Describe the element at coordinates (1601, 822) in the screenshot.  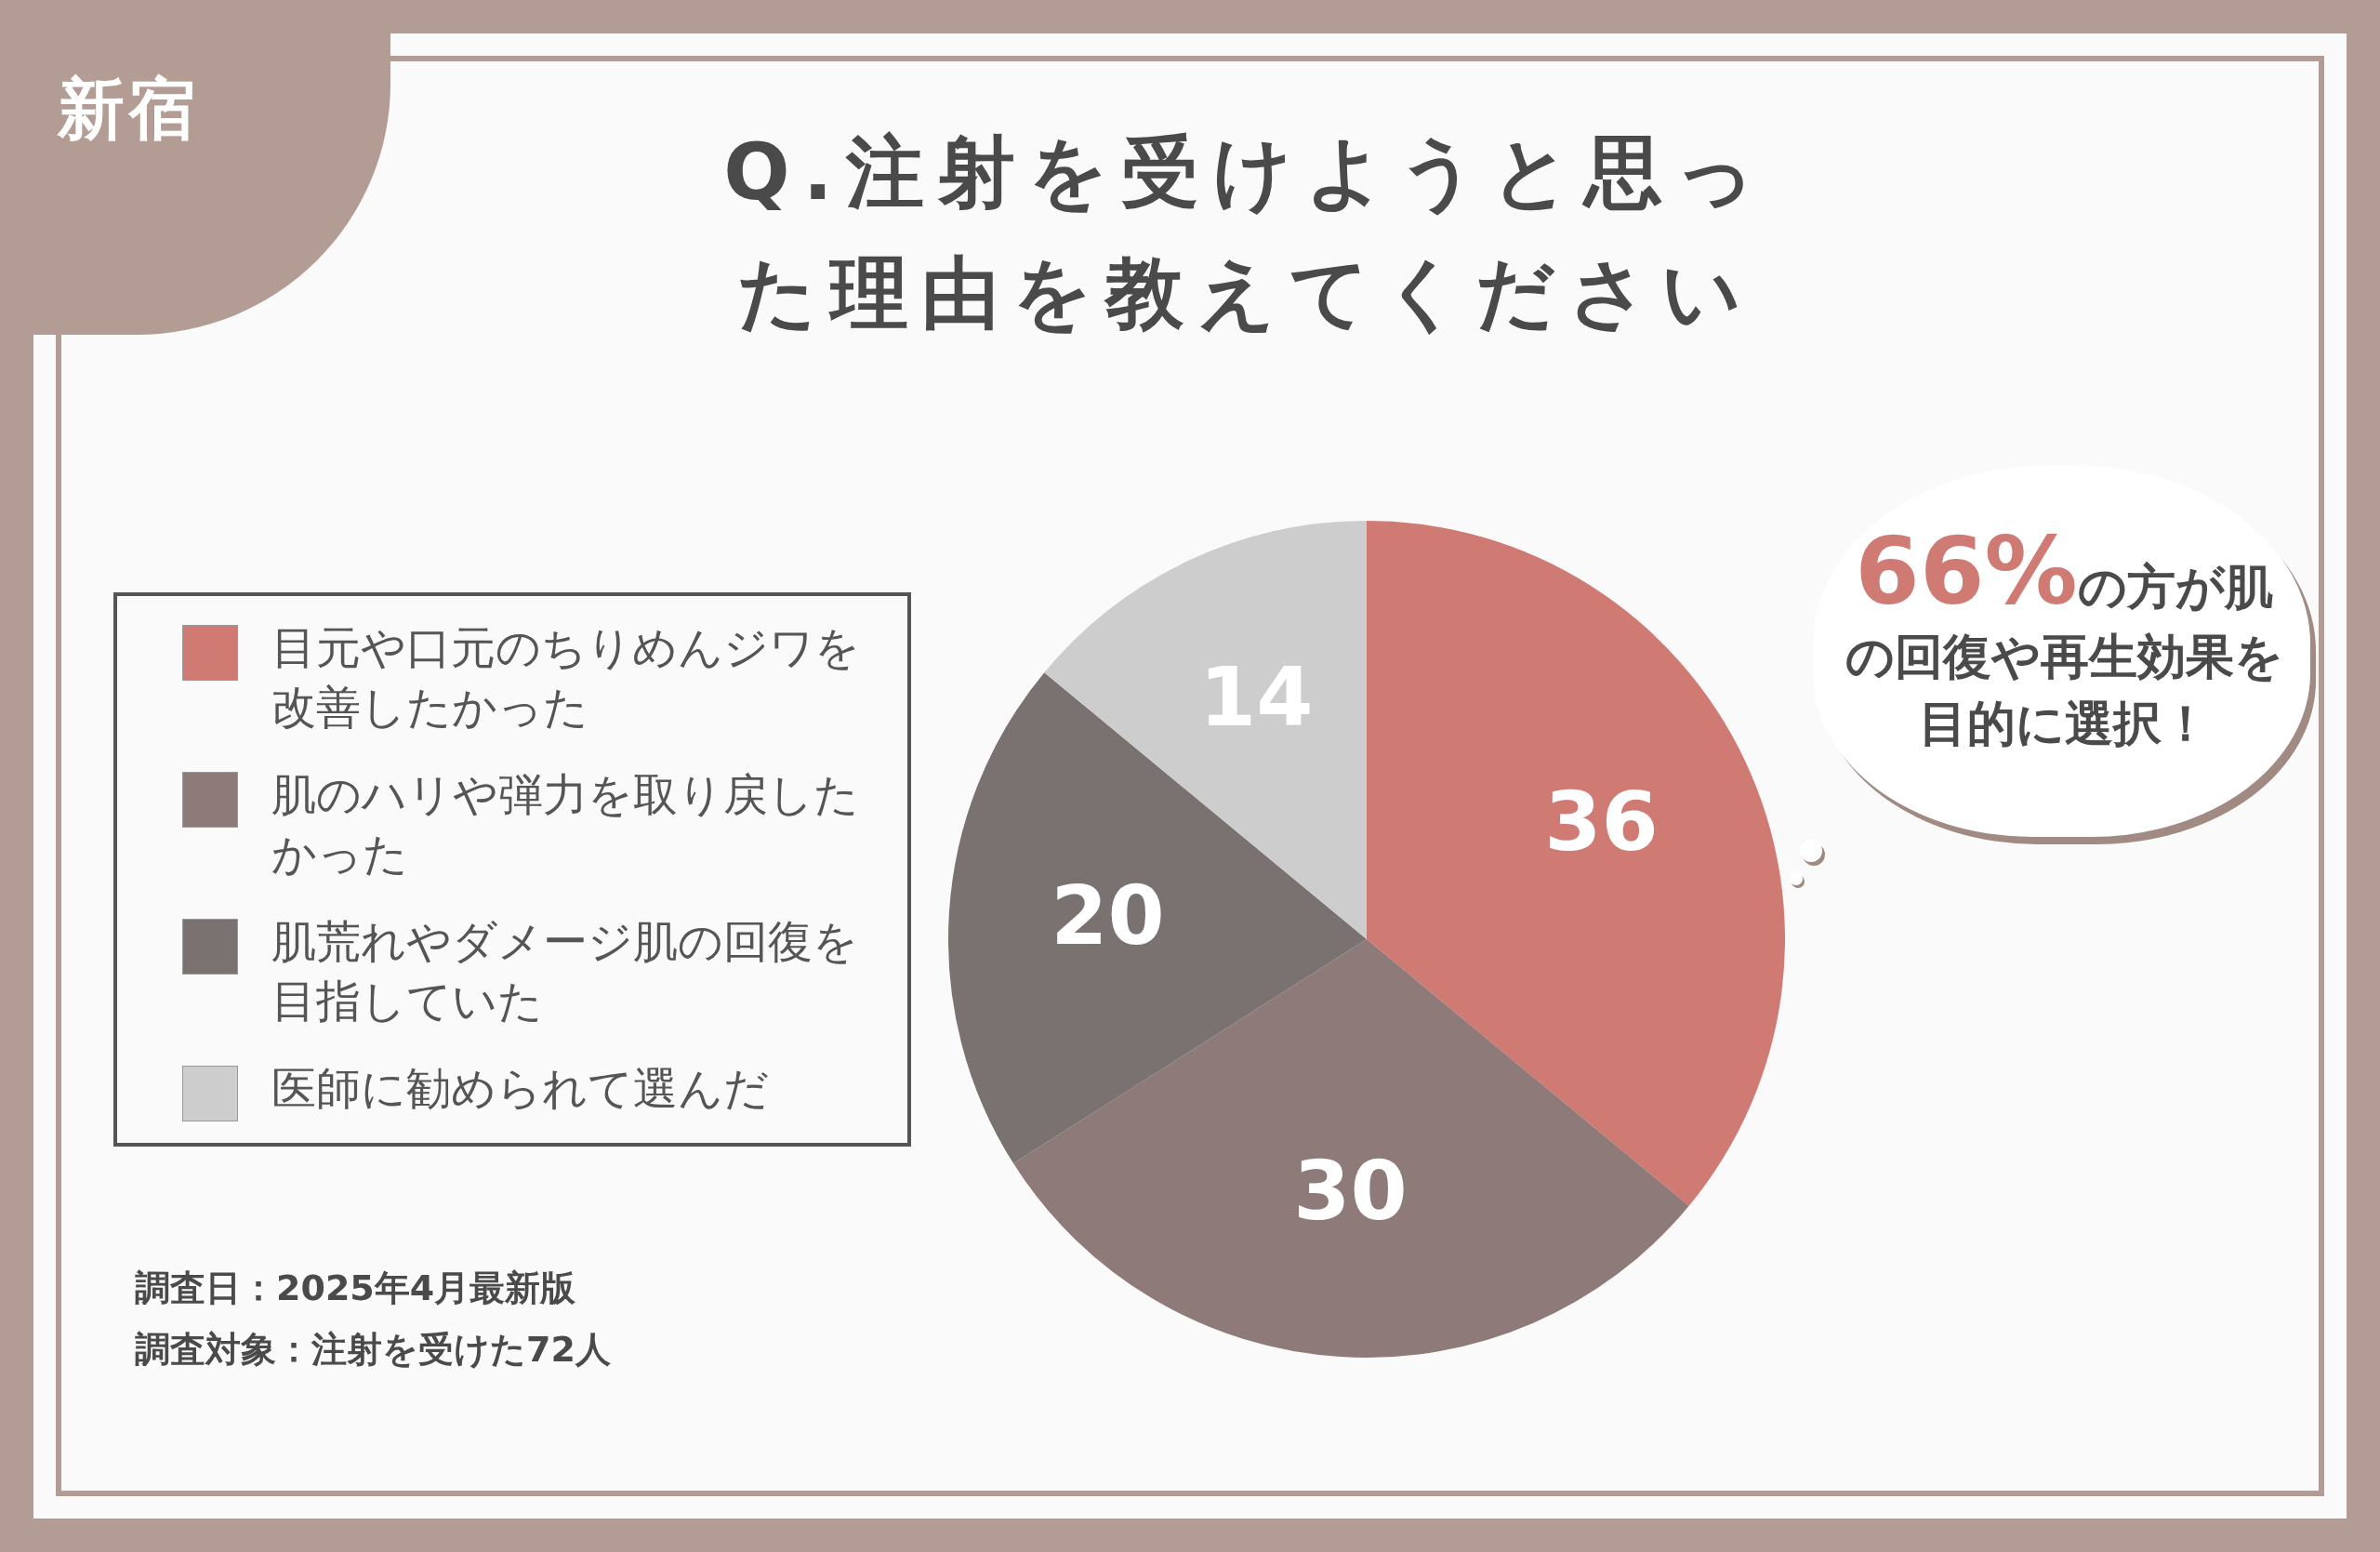
I see `data-label: 36` at that location.